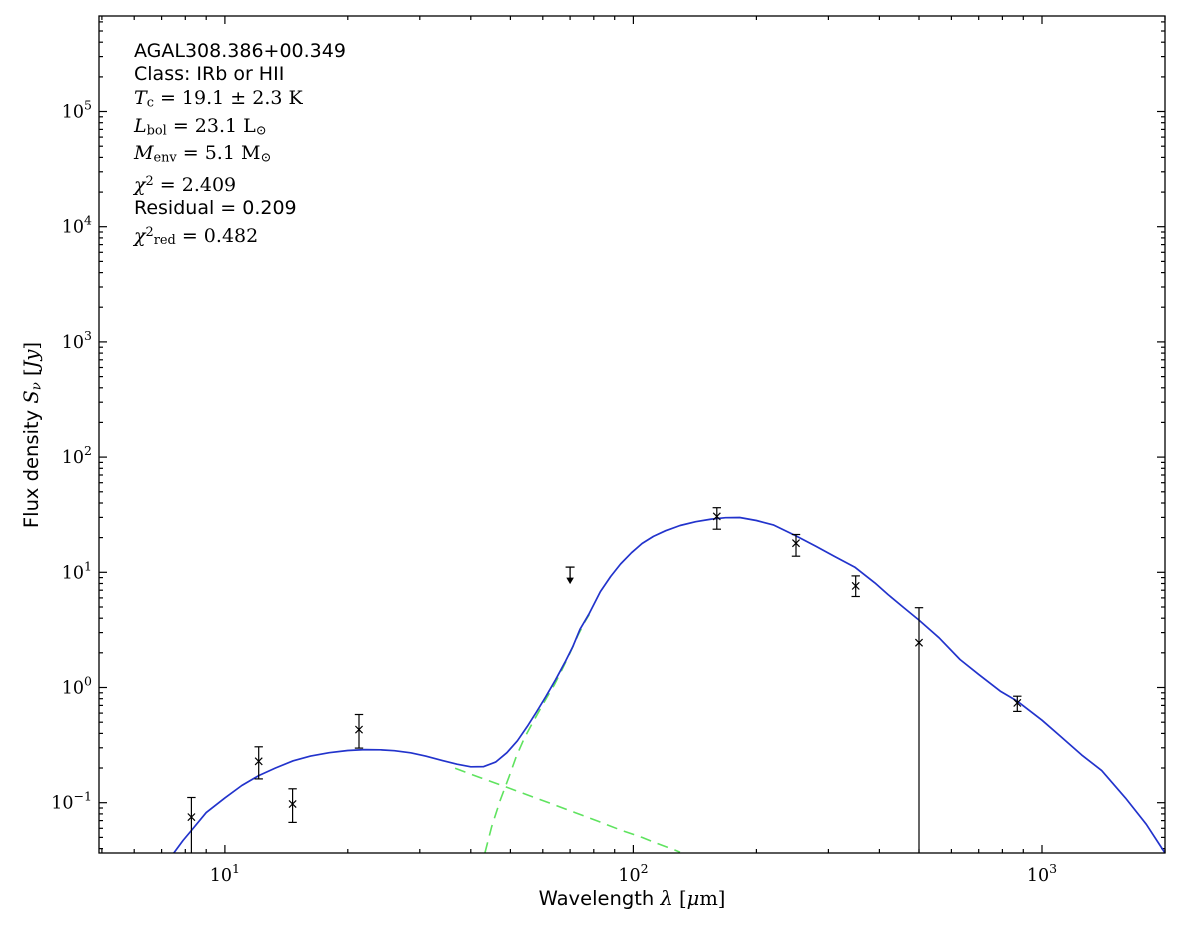  Describe the element at coordinates (150, 103) in the screenshot. I see `text-segment: c` at that location.